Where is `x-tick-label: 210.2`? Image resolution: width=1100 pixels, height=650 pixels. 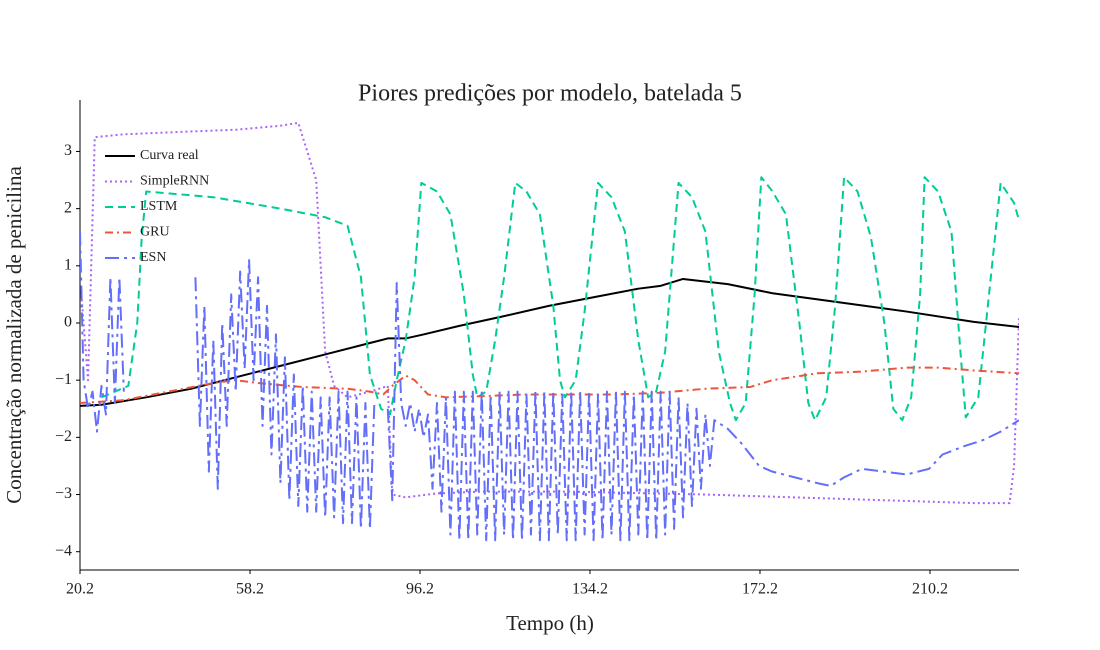
x-tick-label: 210.2 is located at coordinates (930, 589).